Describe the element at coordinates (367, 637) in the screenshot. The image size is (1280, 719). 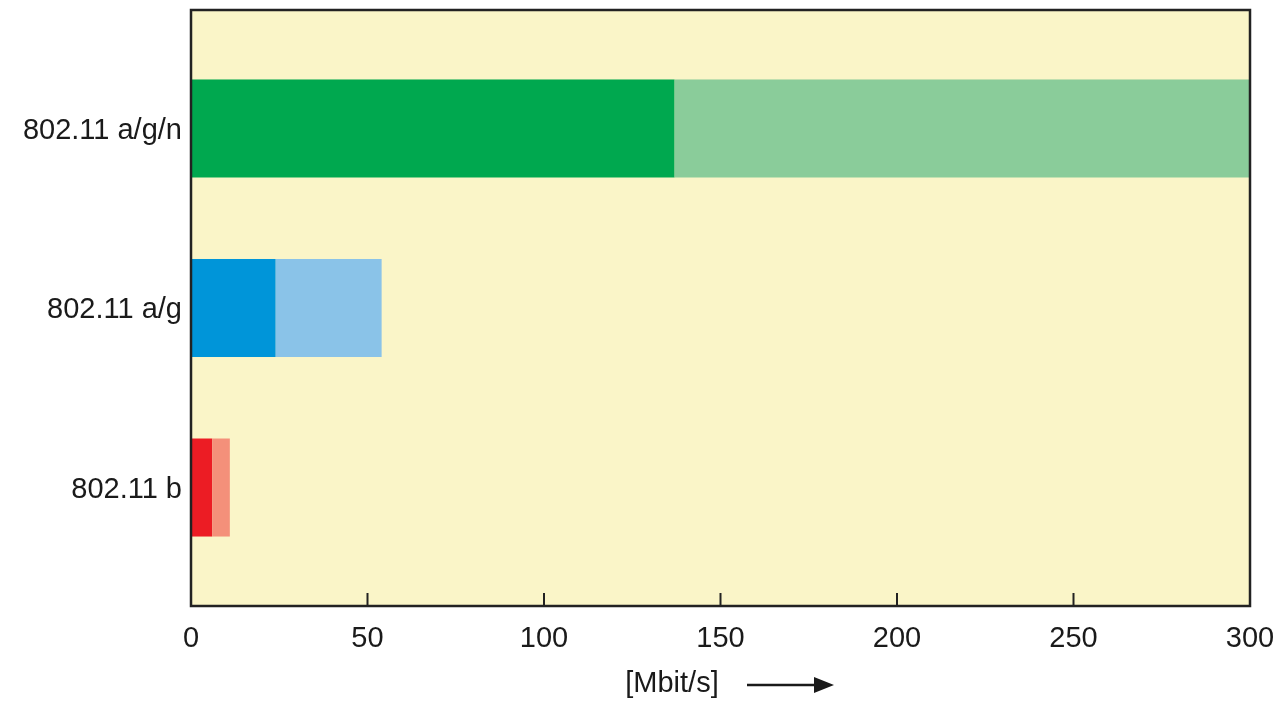
I see `x-tick-label: 50` at that location.